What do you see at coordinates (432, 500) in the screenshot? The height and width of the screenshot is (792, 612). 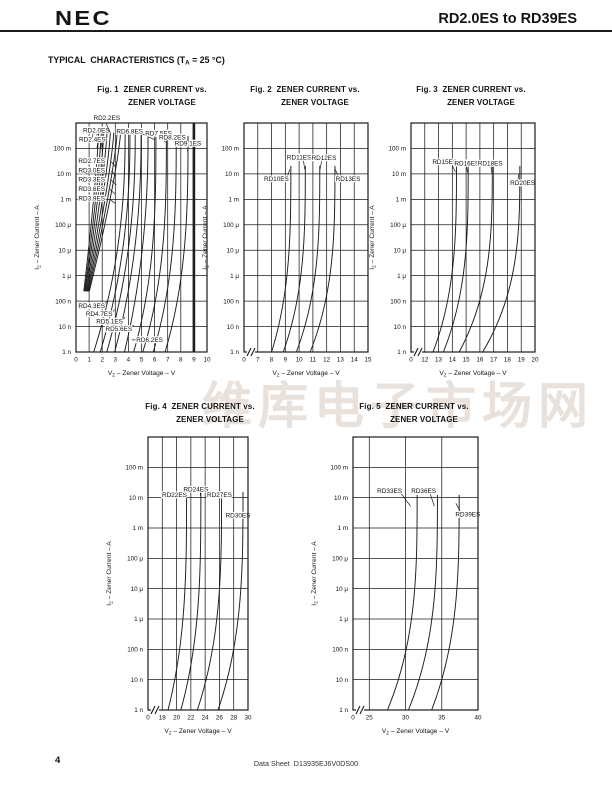 I see `leader-RD36ES` at bounding box center [432, 500].